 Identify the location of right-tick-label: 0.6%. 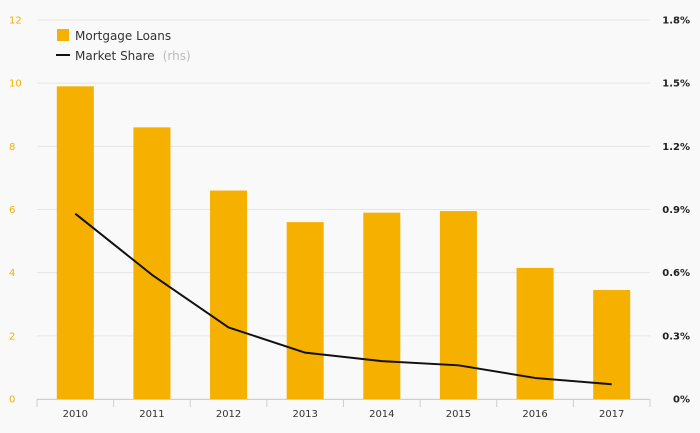
(676, 273).